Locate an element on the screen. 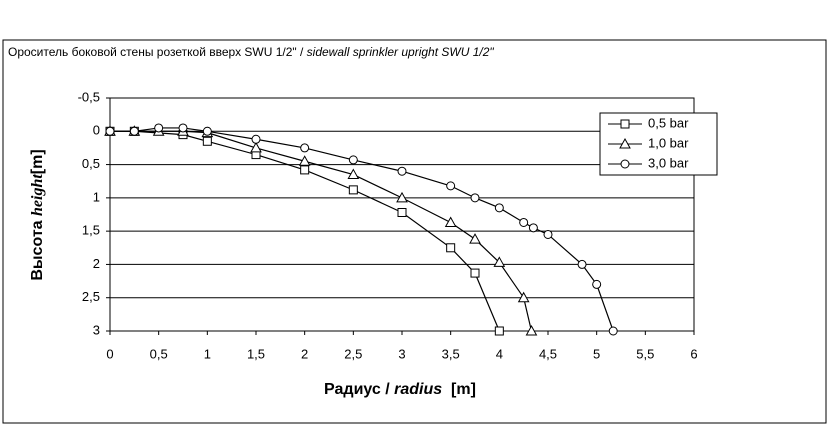 This screenshot has width=830, height=429. x-axis-label: Радиус / radius [m] is located at coordinates (400, 389).